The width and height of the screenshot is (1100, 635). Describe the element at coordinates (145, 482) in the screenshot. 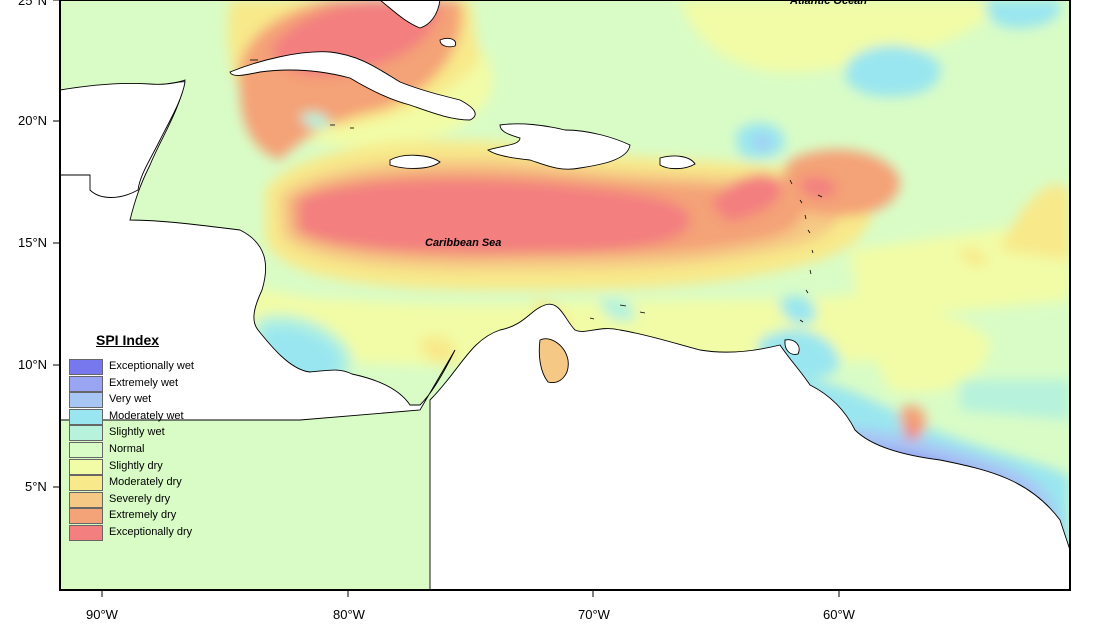

I see `legend-label: Moderately dry` at that location.